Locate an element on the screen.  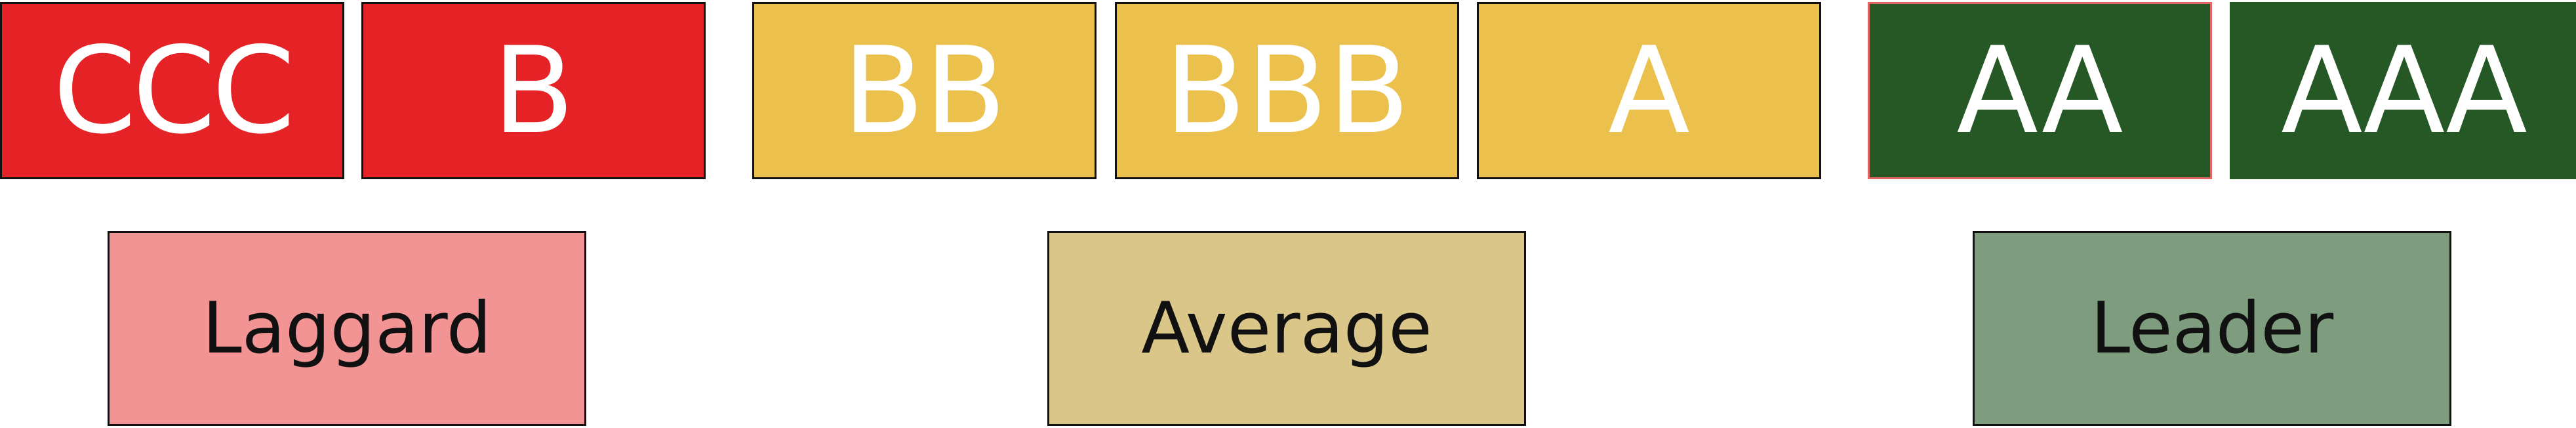
rating-b-box: B is located at coordinates (533, 90).